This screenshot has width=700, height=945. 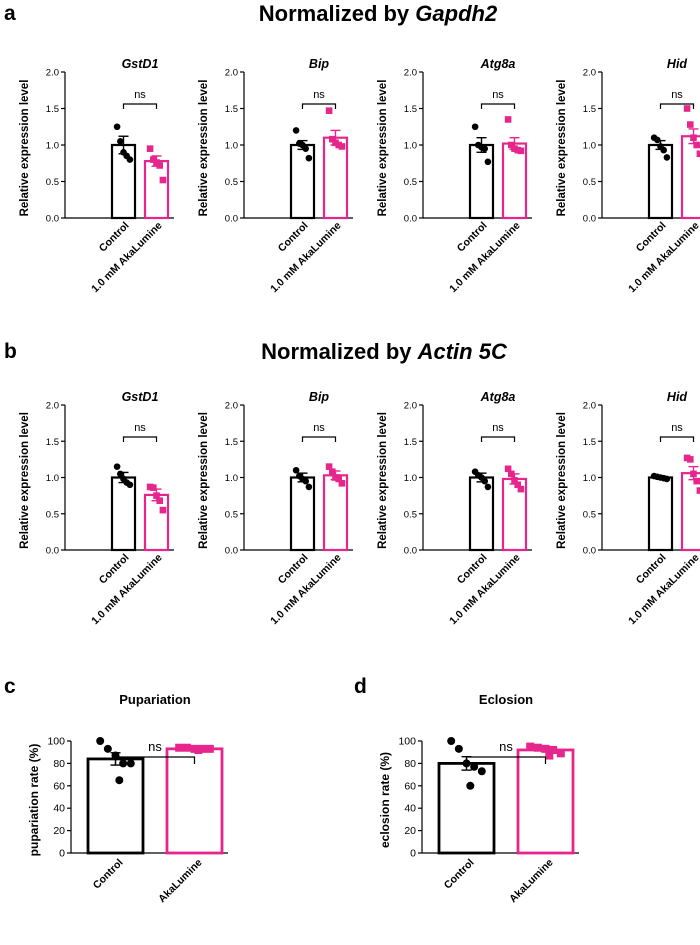 I want to click on chart-title: Pupariation, so click(x=155, y=699).